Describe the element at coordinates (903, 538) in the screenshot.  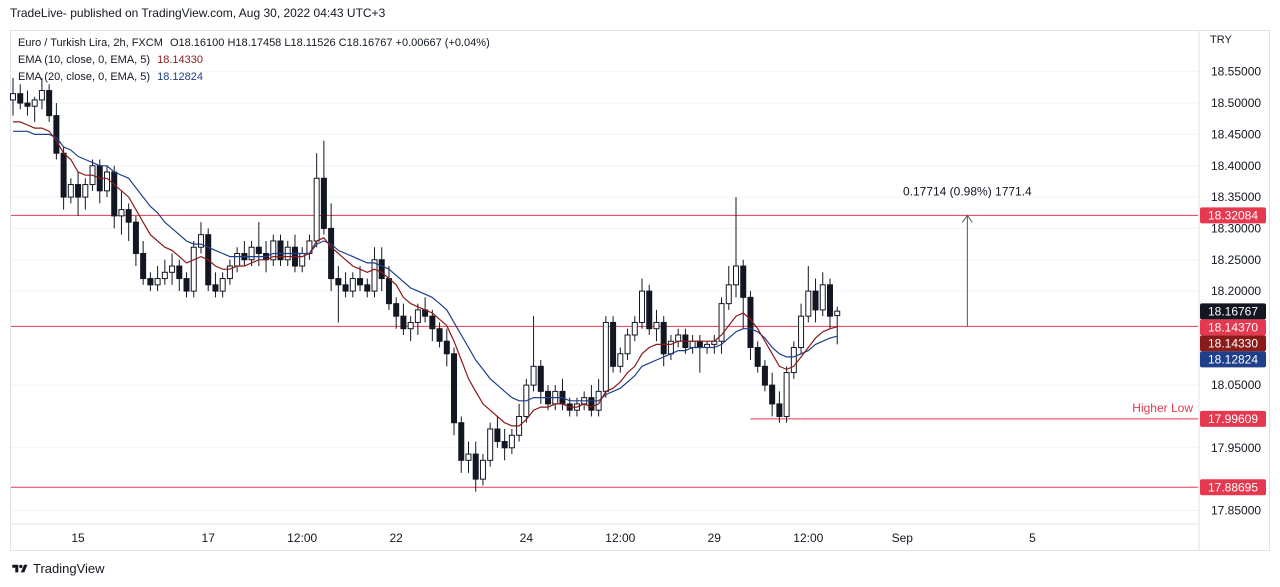
I see `time-tick-label: Sep` at that location.